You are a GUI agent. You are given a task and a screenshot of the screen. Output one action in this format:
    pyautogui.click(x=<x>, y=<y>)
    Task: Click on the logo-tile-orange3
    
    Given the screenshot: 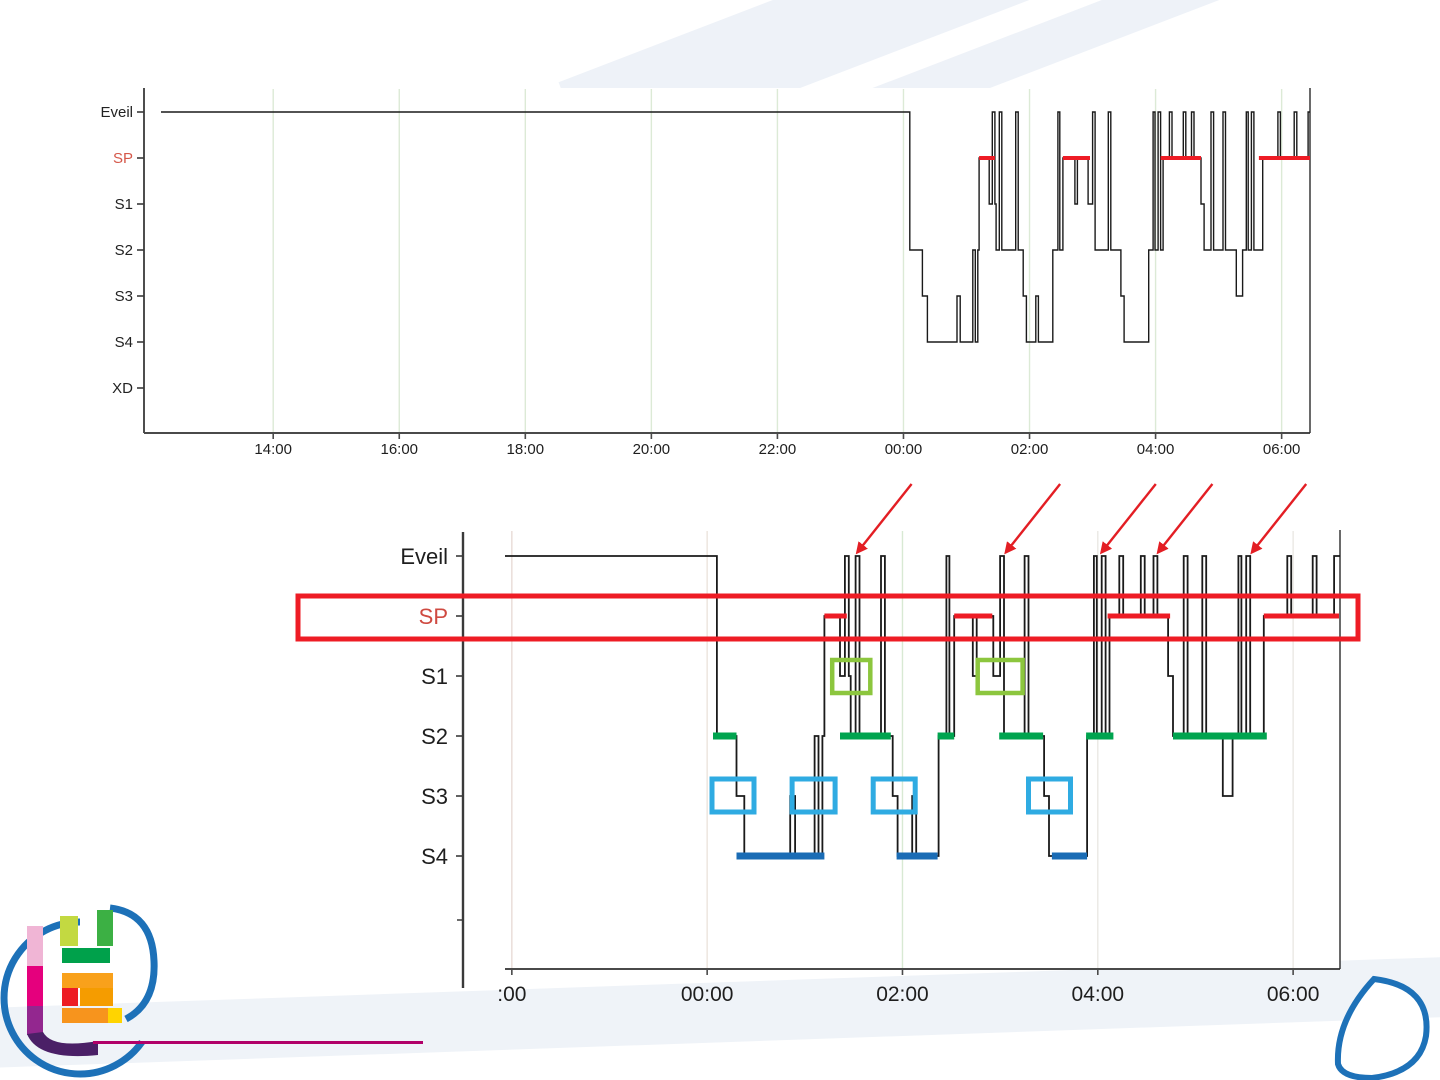 What is the action you would take?
    pyautogui.click(x=85, y=1015)
    